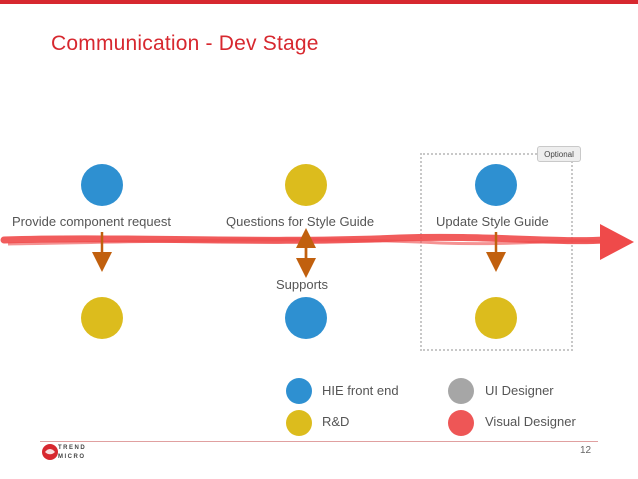 This screenshot has height=479, width=638. I want to click on footer-divider, so click(319, 441).